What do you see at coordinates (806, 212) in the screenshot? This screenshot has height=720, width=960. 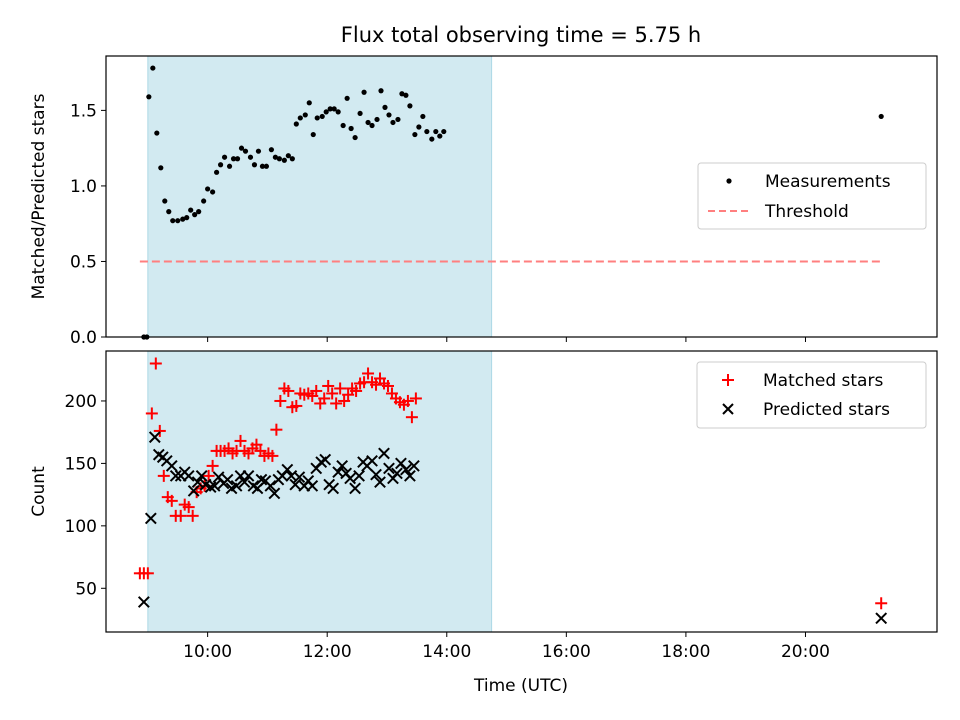 I see `legend-threshold-label: Threshold` at bounding box center [806, 212].